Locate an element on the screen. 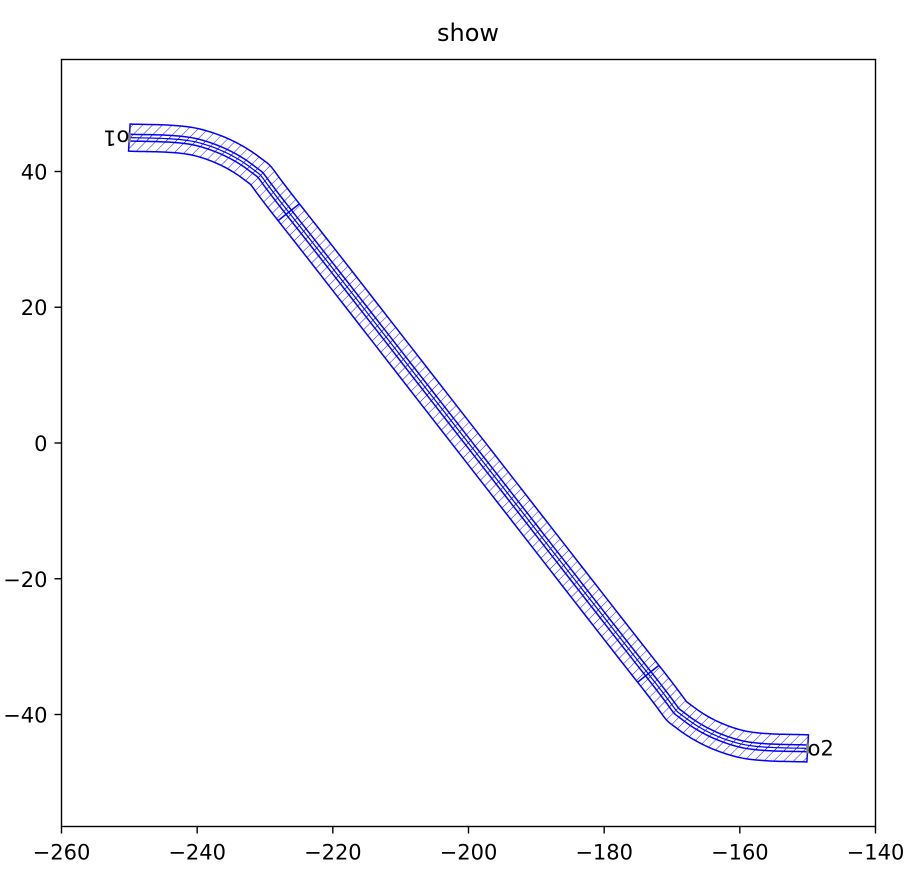 The width and height of the screenshot is (916, 887). x-axis: −260 −240 −220 −200 −180 −160 −140 is located at coordinates (469, 845).